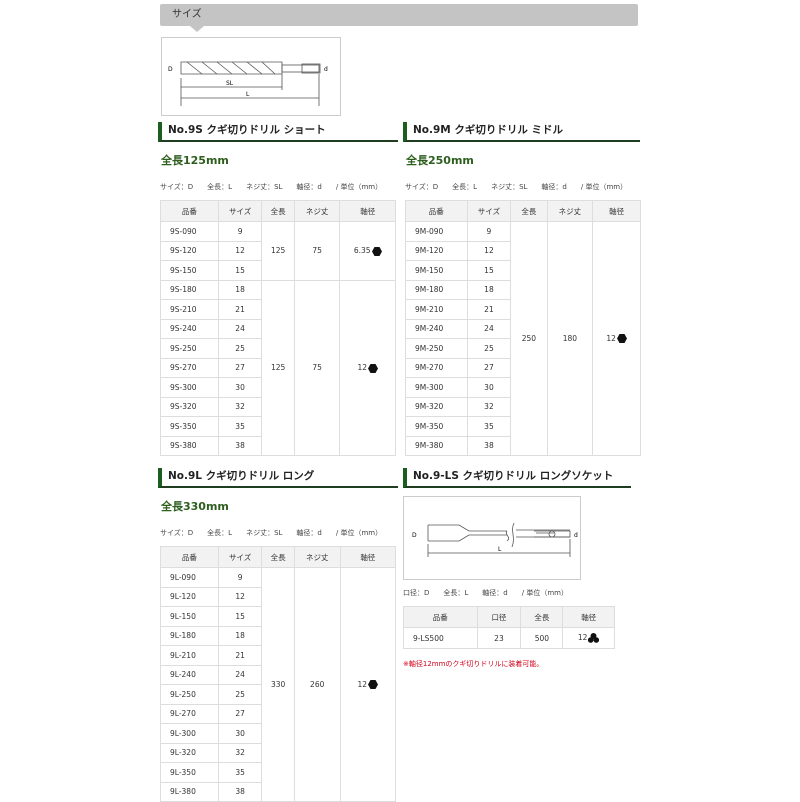  What do you see at coordinates (189, 348) in the screenshot?
I see `product-code: 9S-250` at bounding box center [189, 348].